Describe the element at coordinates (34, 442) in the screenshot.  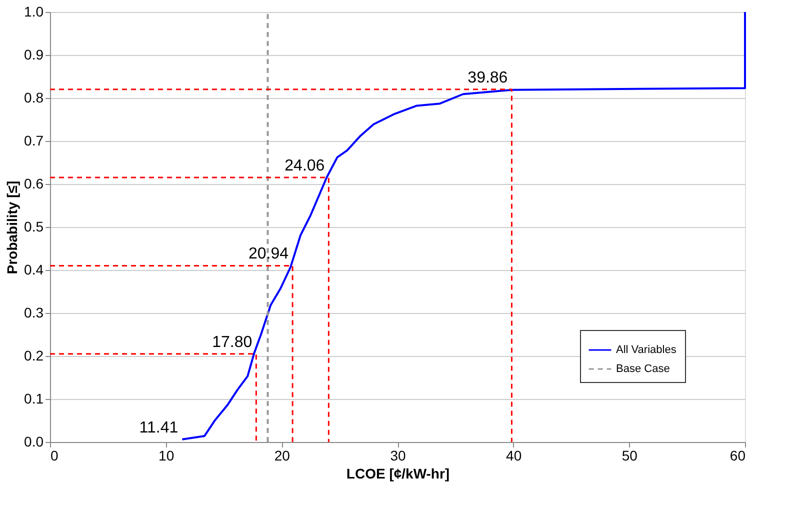
I see `y-tick-label: 0.0` at that location.